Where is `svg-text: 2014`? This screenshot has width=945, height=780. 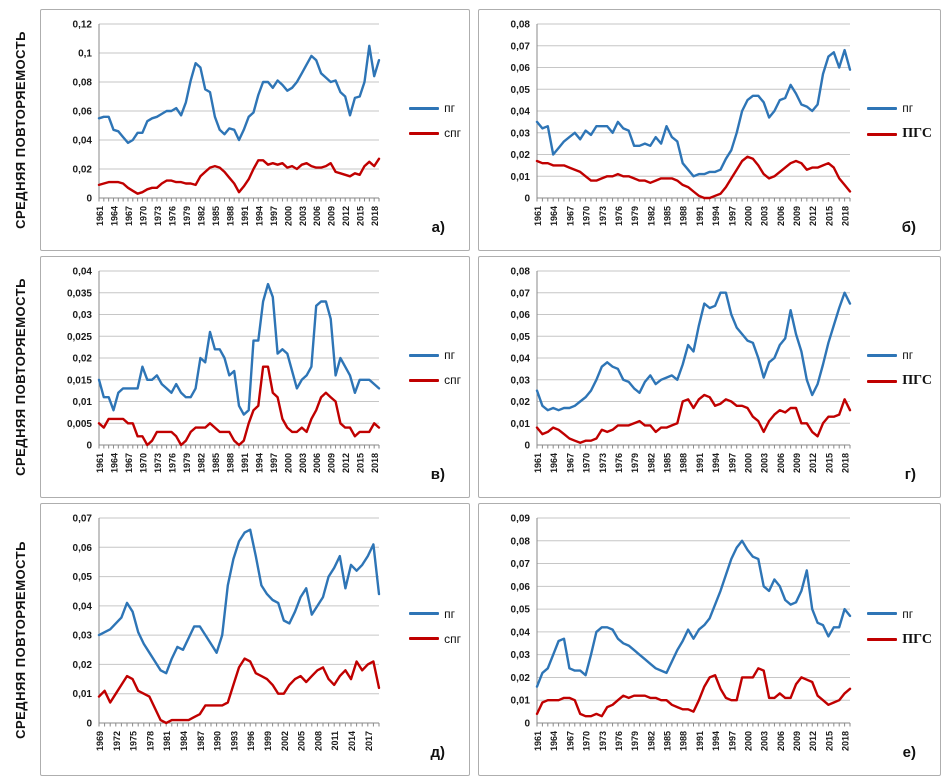
svg-text: 2014 is located at coordinates (352, 741).